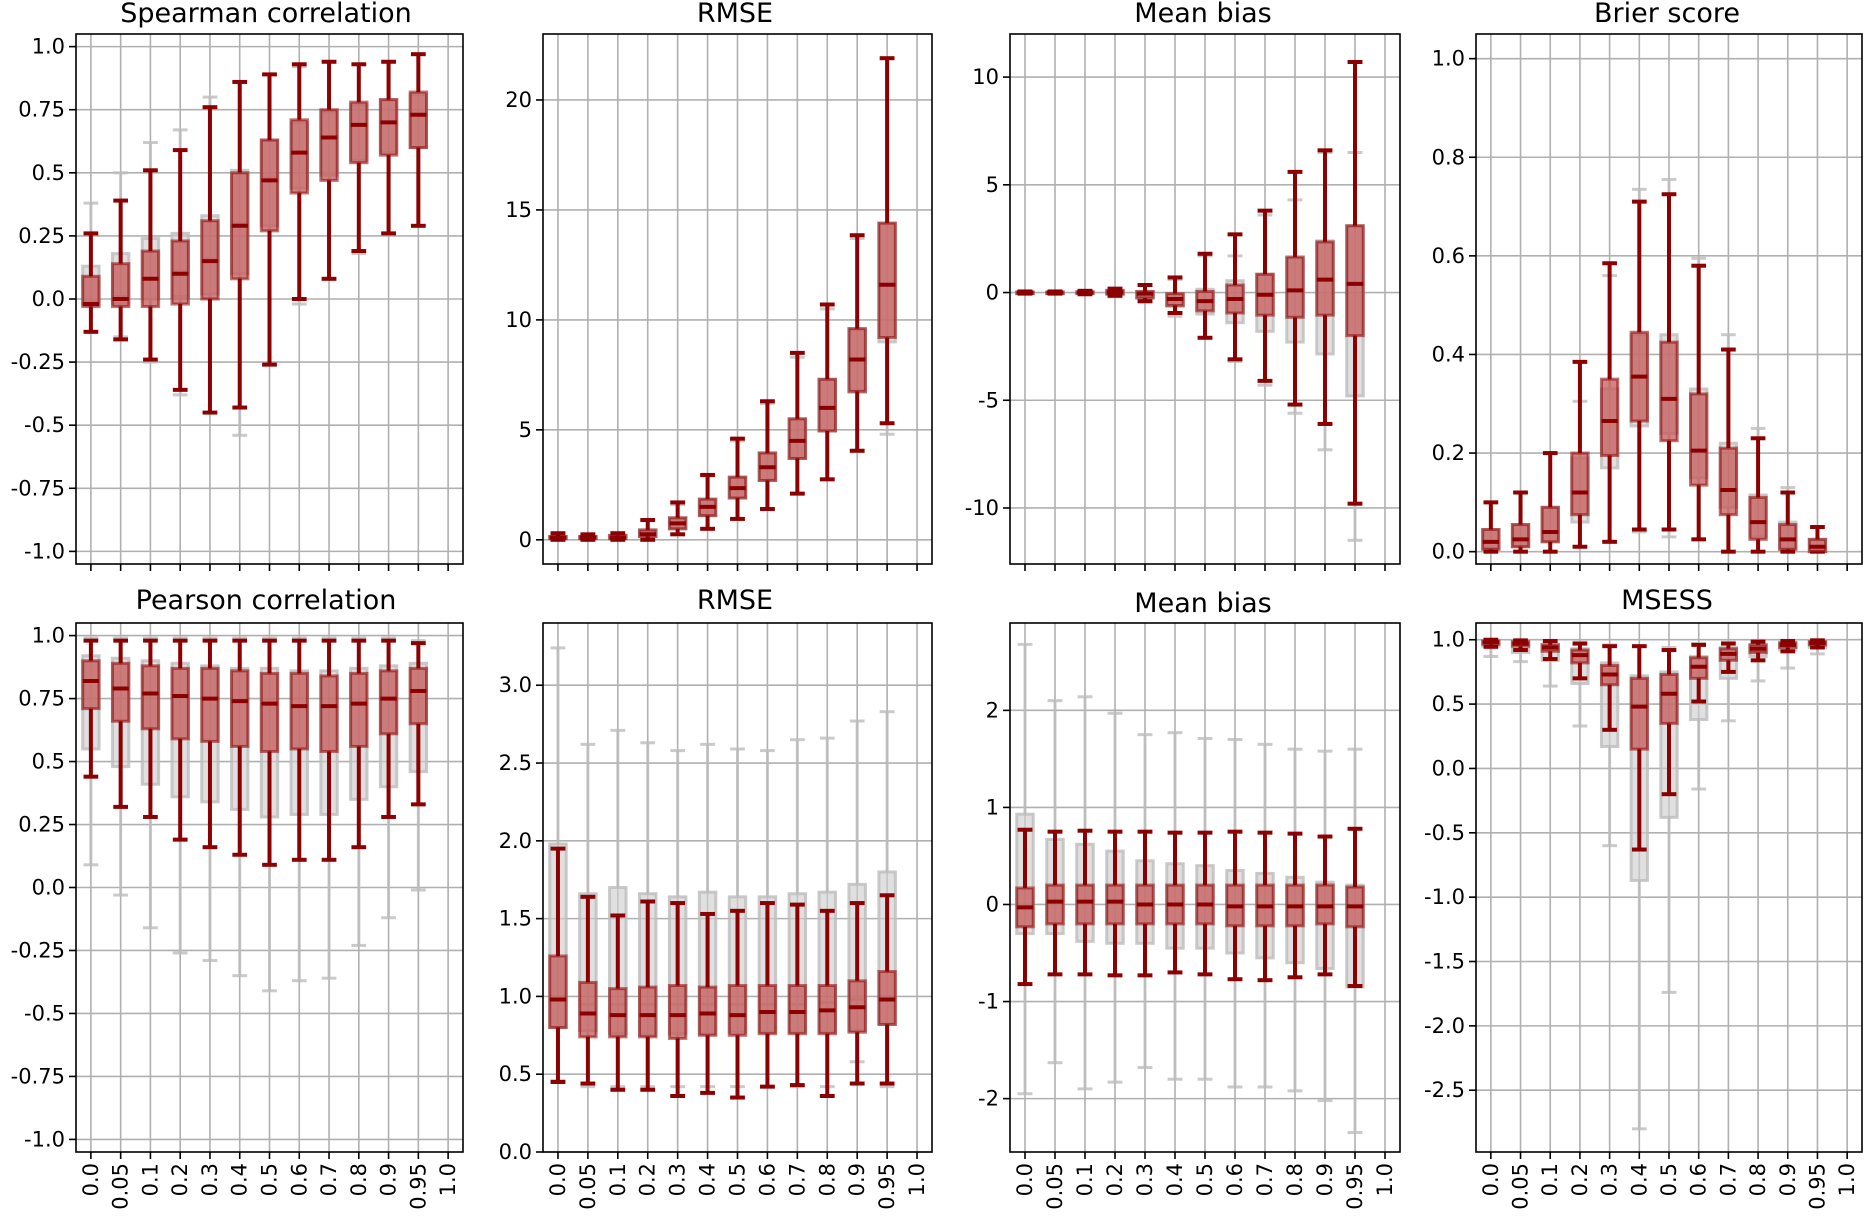 The height and width of the screenshot is (1216, 1868). What do you see at coordinates (982, 508) in the screenshot?
I see `y-tick-label: -10` at bounding box center [982, 508].